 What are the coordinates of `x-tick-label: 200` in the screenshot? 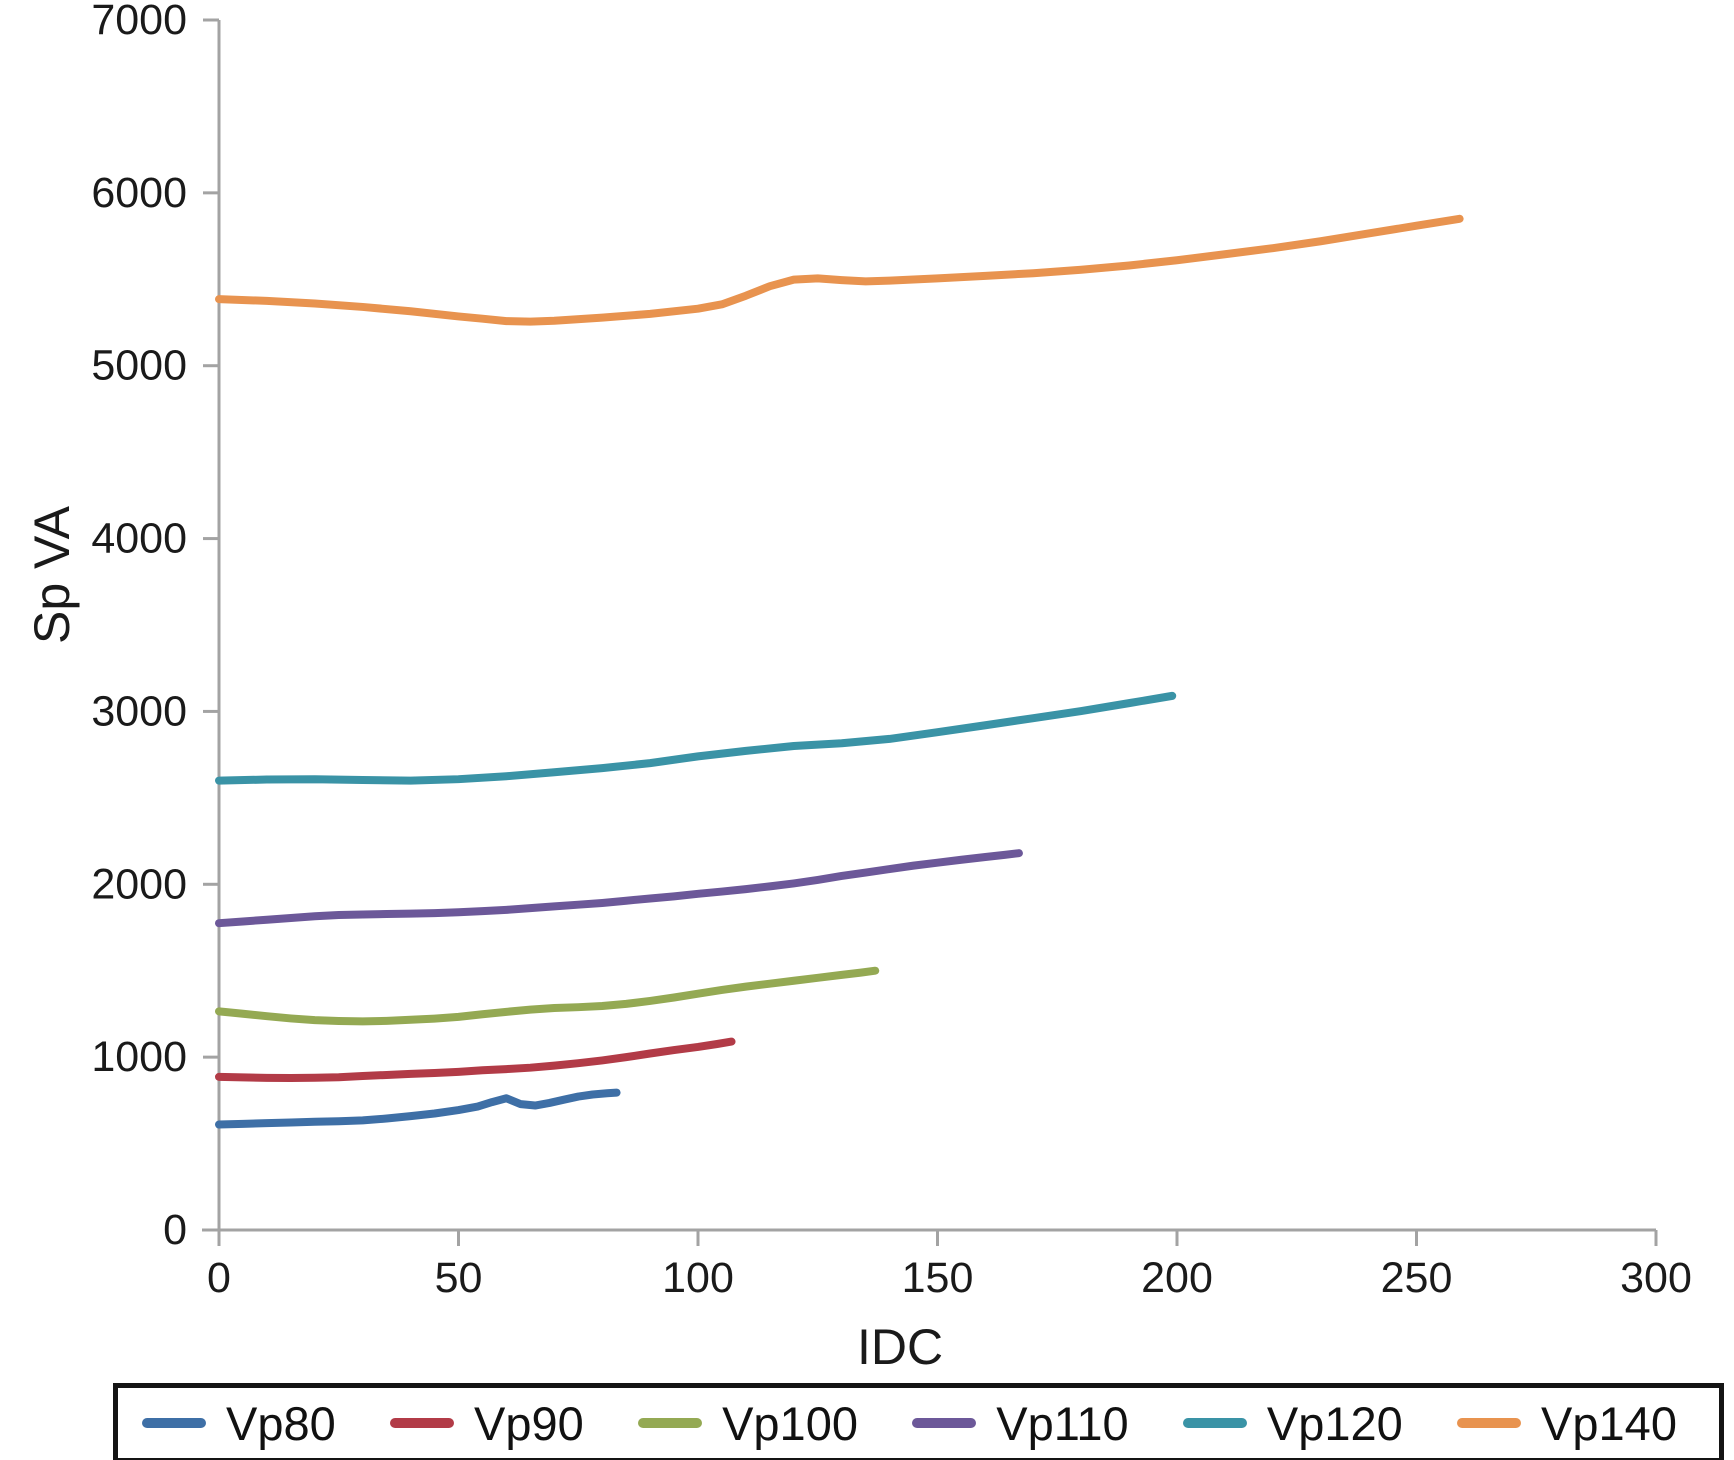 It's located at (1177, 1278).